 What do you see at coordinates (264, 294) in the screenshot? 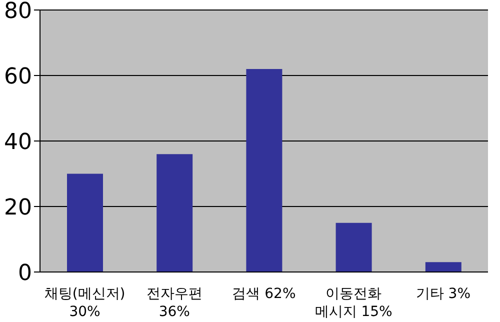
I see `x-tick-label: 검색 62%` at bounding box center [264, 294].